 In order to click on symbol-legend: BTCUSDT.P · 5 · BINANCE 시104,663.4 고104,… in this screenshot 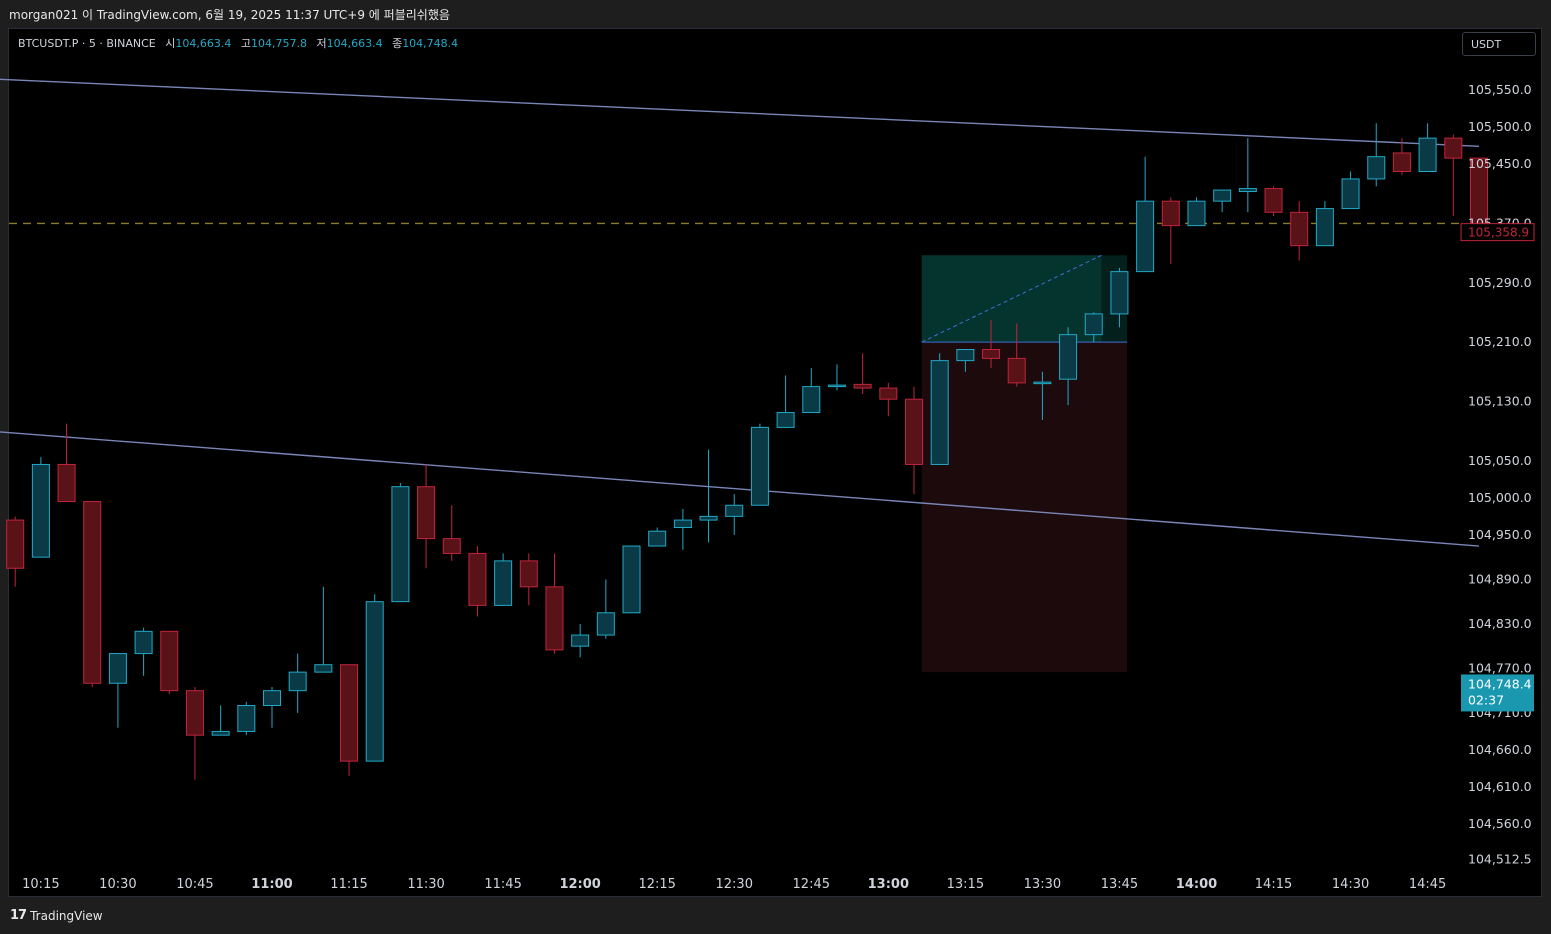, I will do `click(238, 43)`.